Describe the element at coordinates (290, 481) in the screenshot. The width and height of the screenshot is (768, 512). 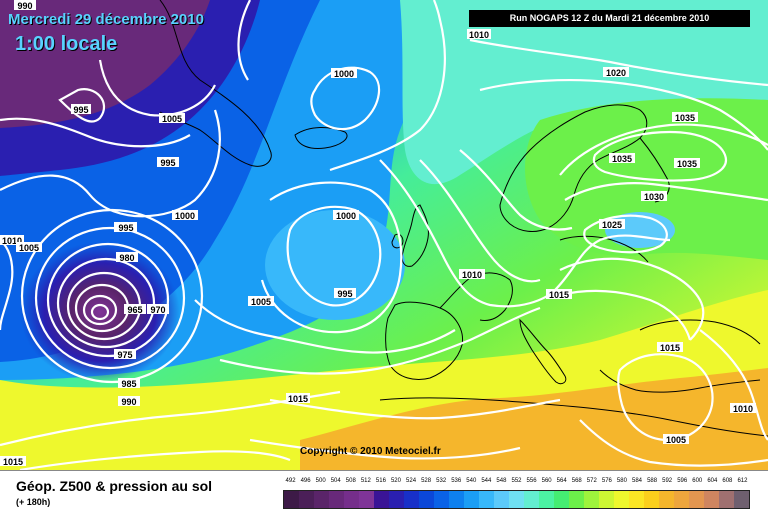
I see `legend-label: 492` at that location.